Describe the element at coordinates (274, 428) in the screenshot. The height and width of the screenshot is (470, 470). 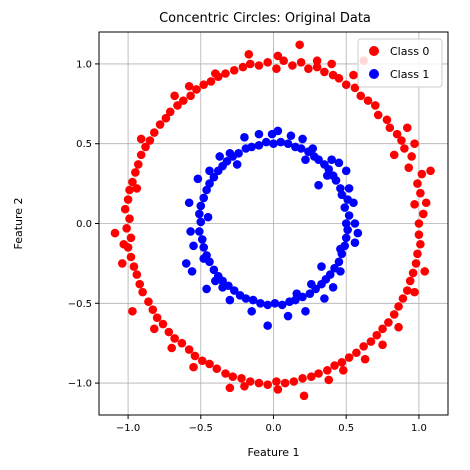
I see `x-tick-label: 0.0` at that location.